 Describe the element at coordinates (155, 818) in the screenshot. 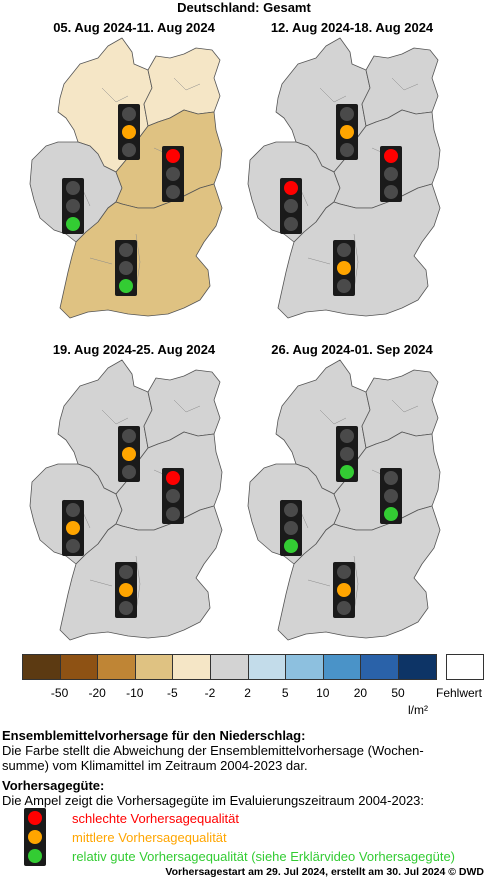

I see `quality-bad-label: schlechte Vorhersagequalität` at that location.